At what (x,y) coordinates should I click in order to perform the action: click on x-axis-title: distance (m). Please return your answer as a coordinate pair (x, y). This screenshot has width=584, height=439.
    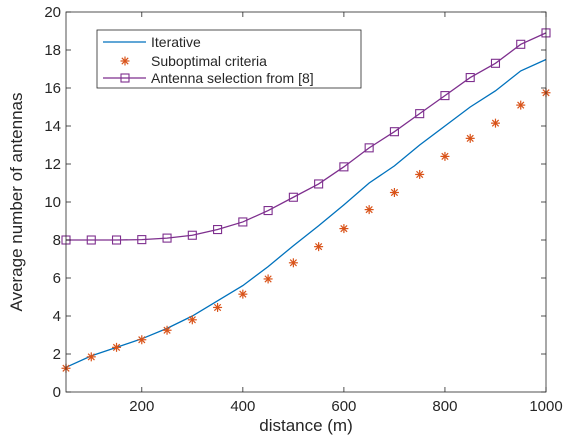
    Looking at the image, I should click on (306, 425).